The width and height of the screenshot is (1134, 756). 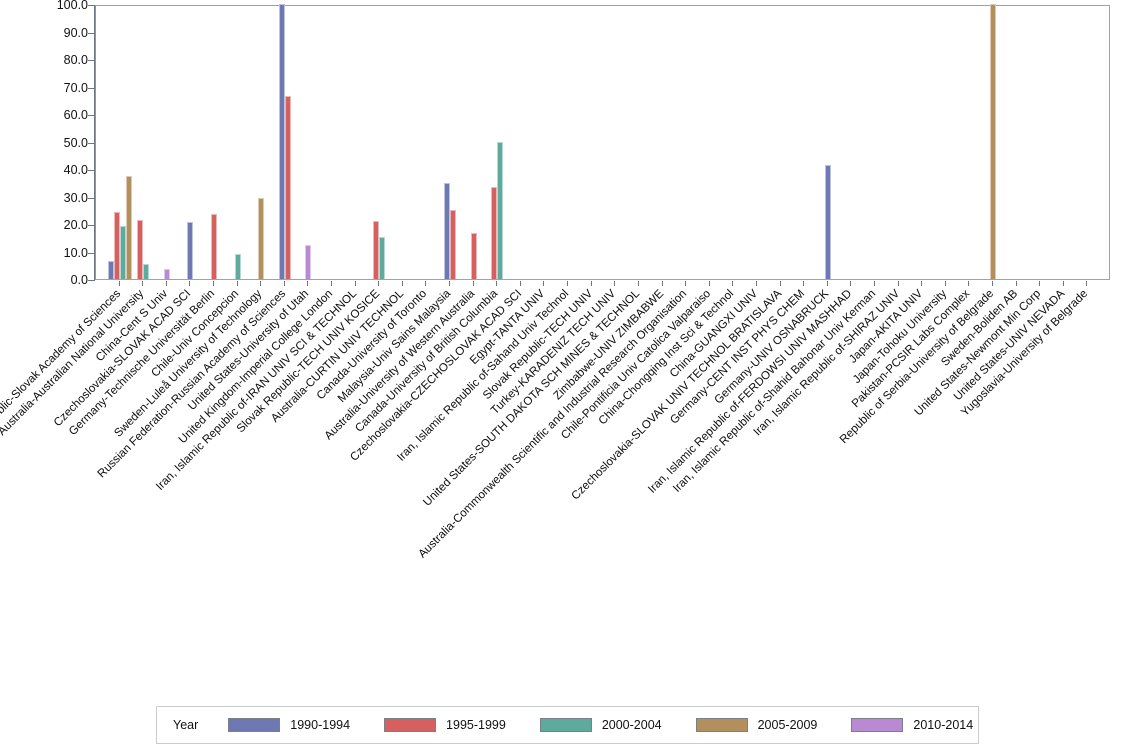 What do you see at coordinates (600, 725) in the screenshot?
I see `legend-item: 2000-2004` at bounding box center [600, 725].